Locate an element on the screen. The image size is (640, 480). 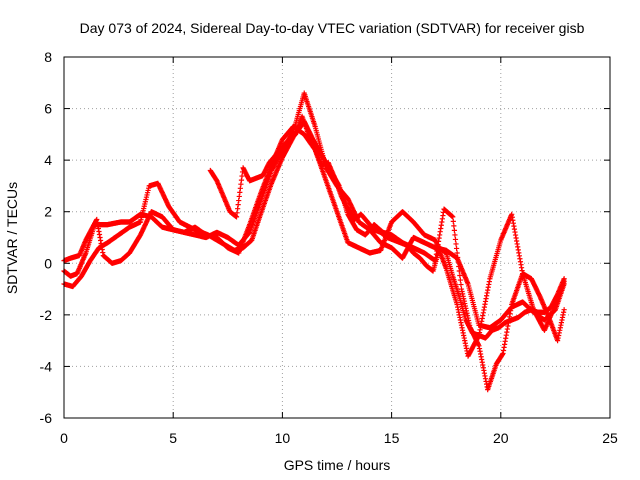
x-tick-label: 15 is located at coordinates (392, 438).